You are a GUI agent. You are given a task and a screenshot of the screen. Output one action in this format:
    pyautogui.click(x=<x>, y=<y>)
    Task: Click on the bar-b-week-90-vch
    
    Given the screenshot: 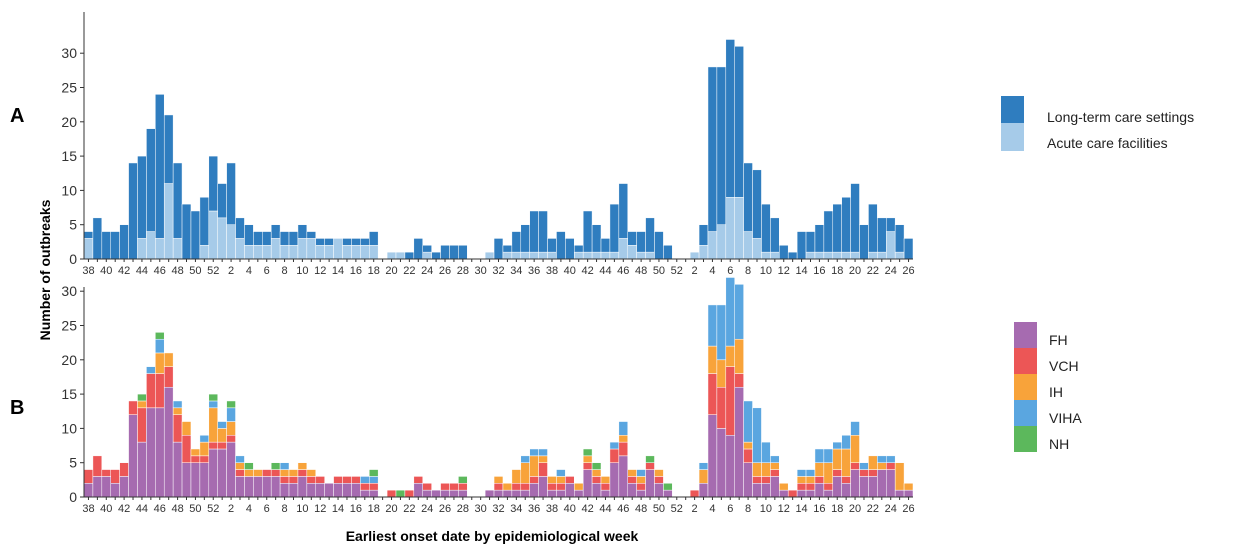 What is the action you would take?
    pyautogui.click(x=891, y=466)
    